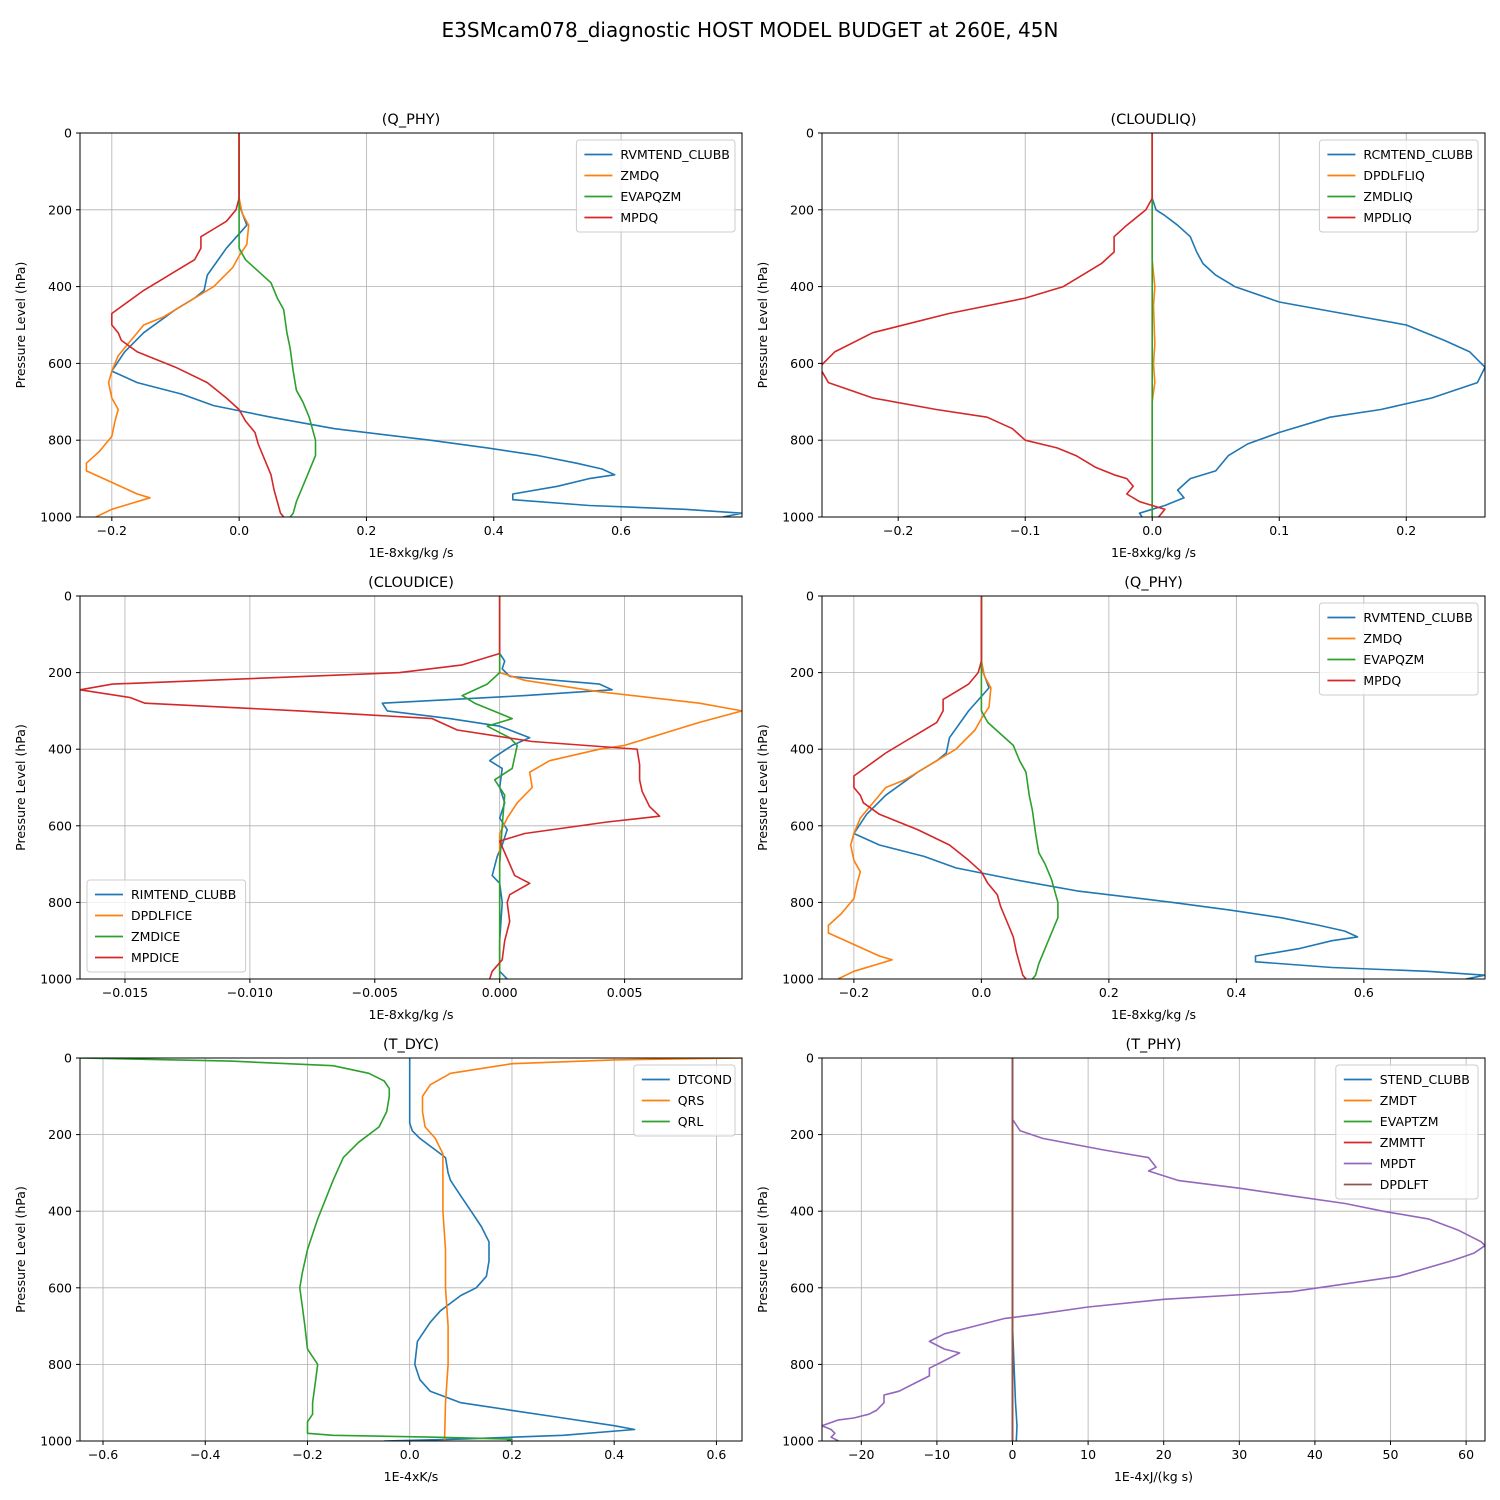 The image size is (1500, 1500). What do you see at coordinates (1088, 1454) in the screenshot?
I see `x-tick-label: 10` at bounding box center [1088, 1454].